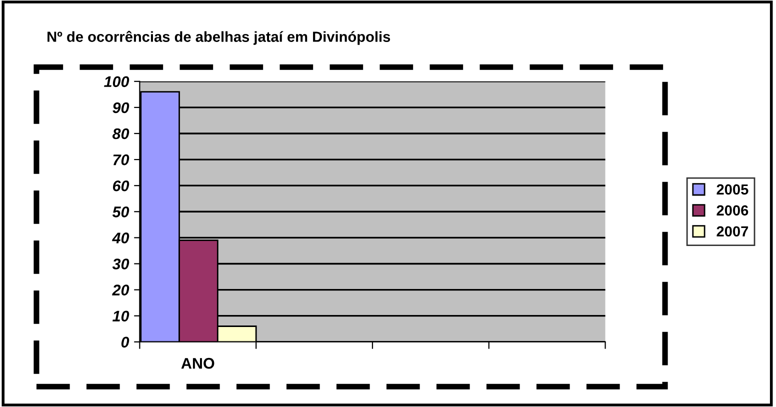 Image resolution: width=776 pixels, height=407 pixels. I want to click on y-tick-label: 100, so click(117, 82).